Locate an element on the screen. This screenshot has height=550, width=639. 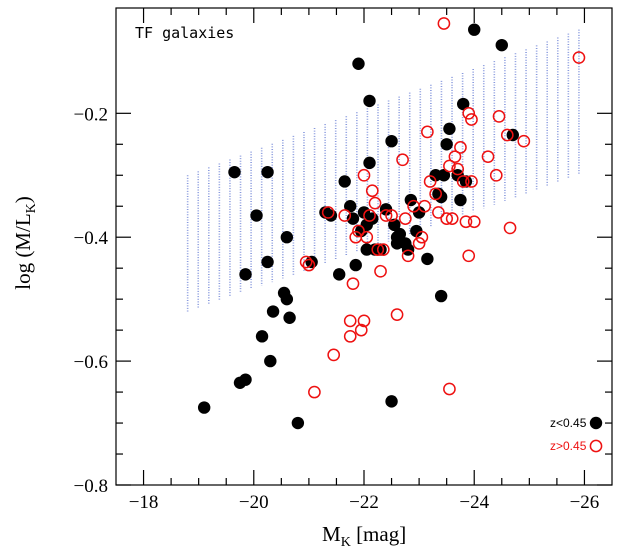
y-axis-title: log (M/LK) is located at coordinates (25, 243).